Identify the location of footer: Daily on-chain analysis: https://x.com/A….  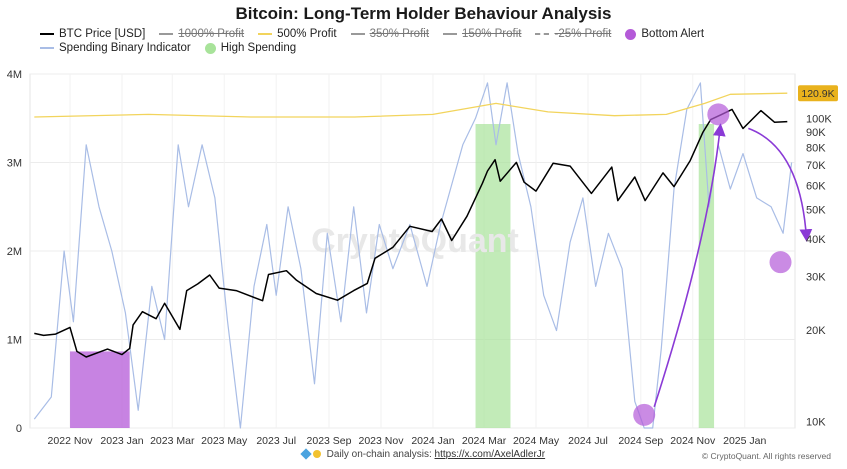
(423, 454).